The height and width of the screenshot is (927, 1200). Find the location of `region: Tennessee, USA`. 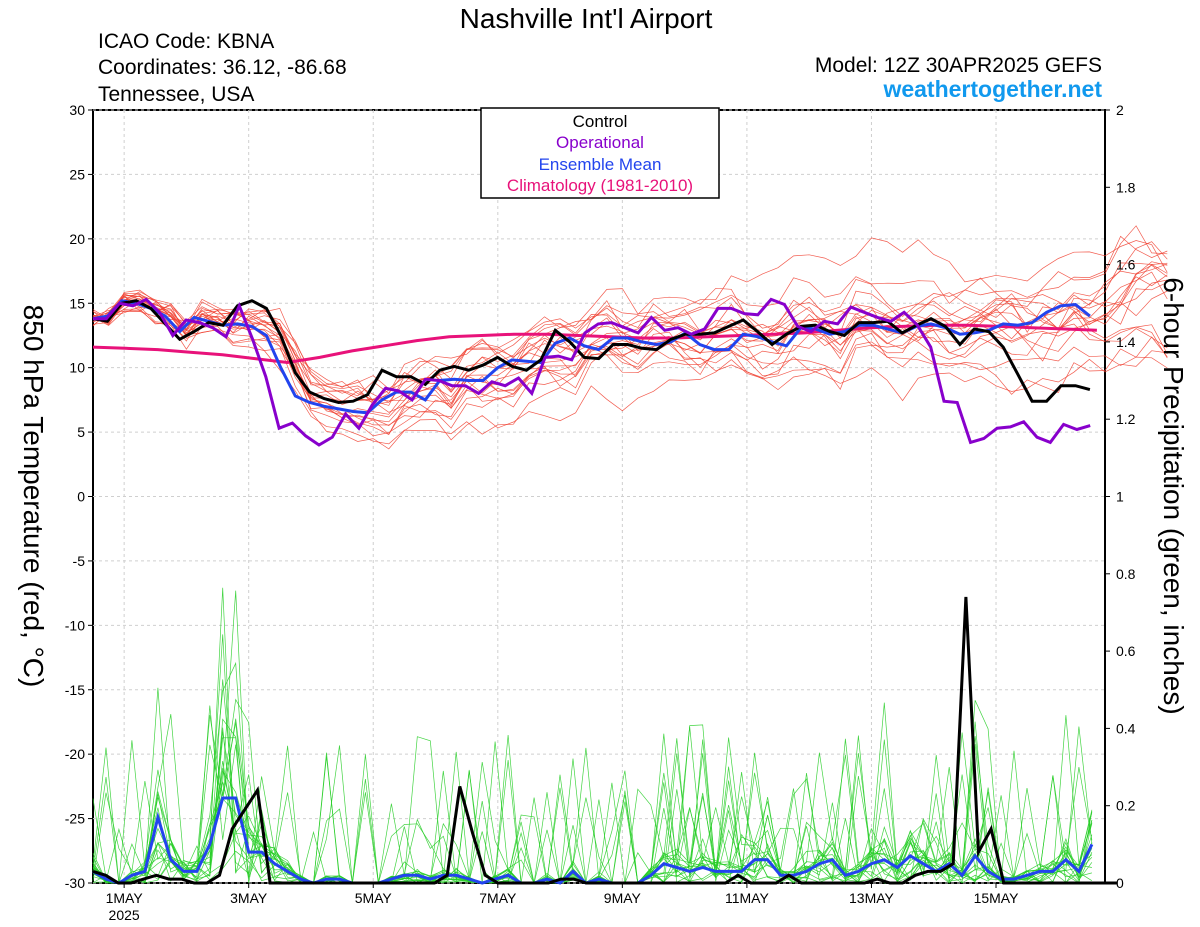

region: Tennessee, USA is located at coordinates (176, 94).